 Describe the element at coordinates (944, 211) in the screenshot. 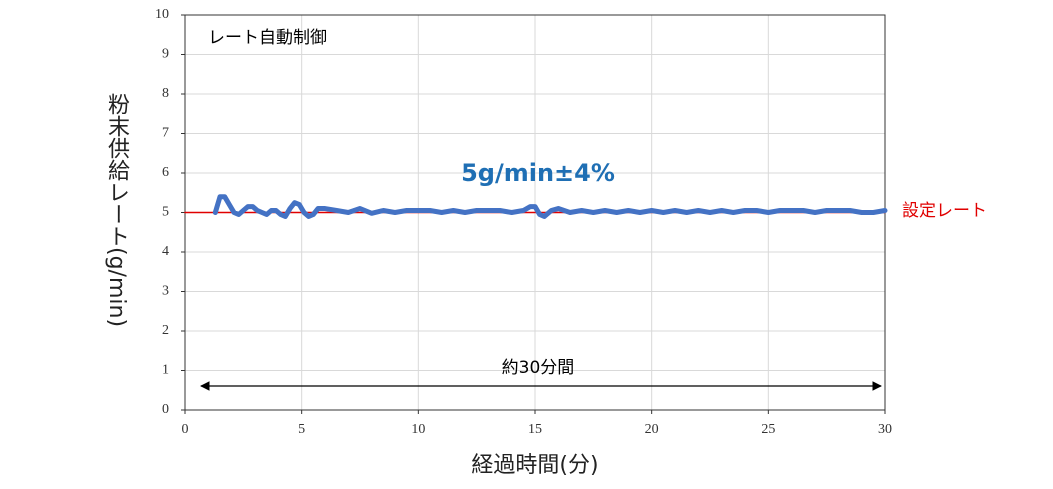

I see `series-label: 設定レート` at that location.